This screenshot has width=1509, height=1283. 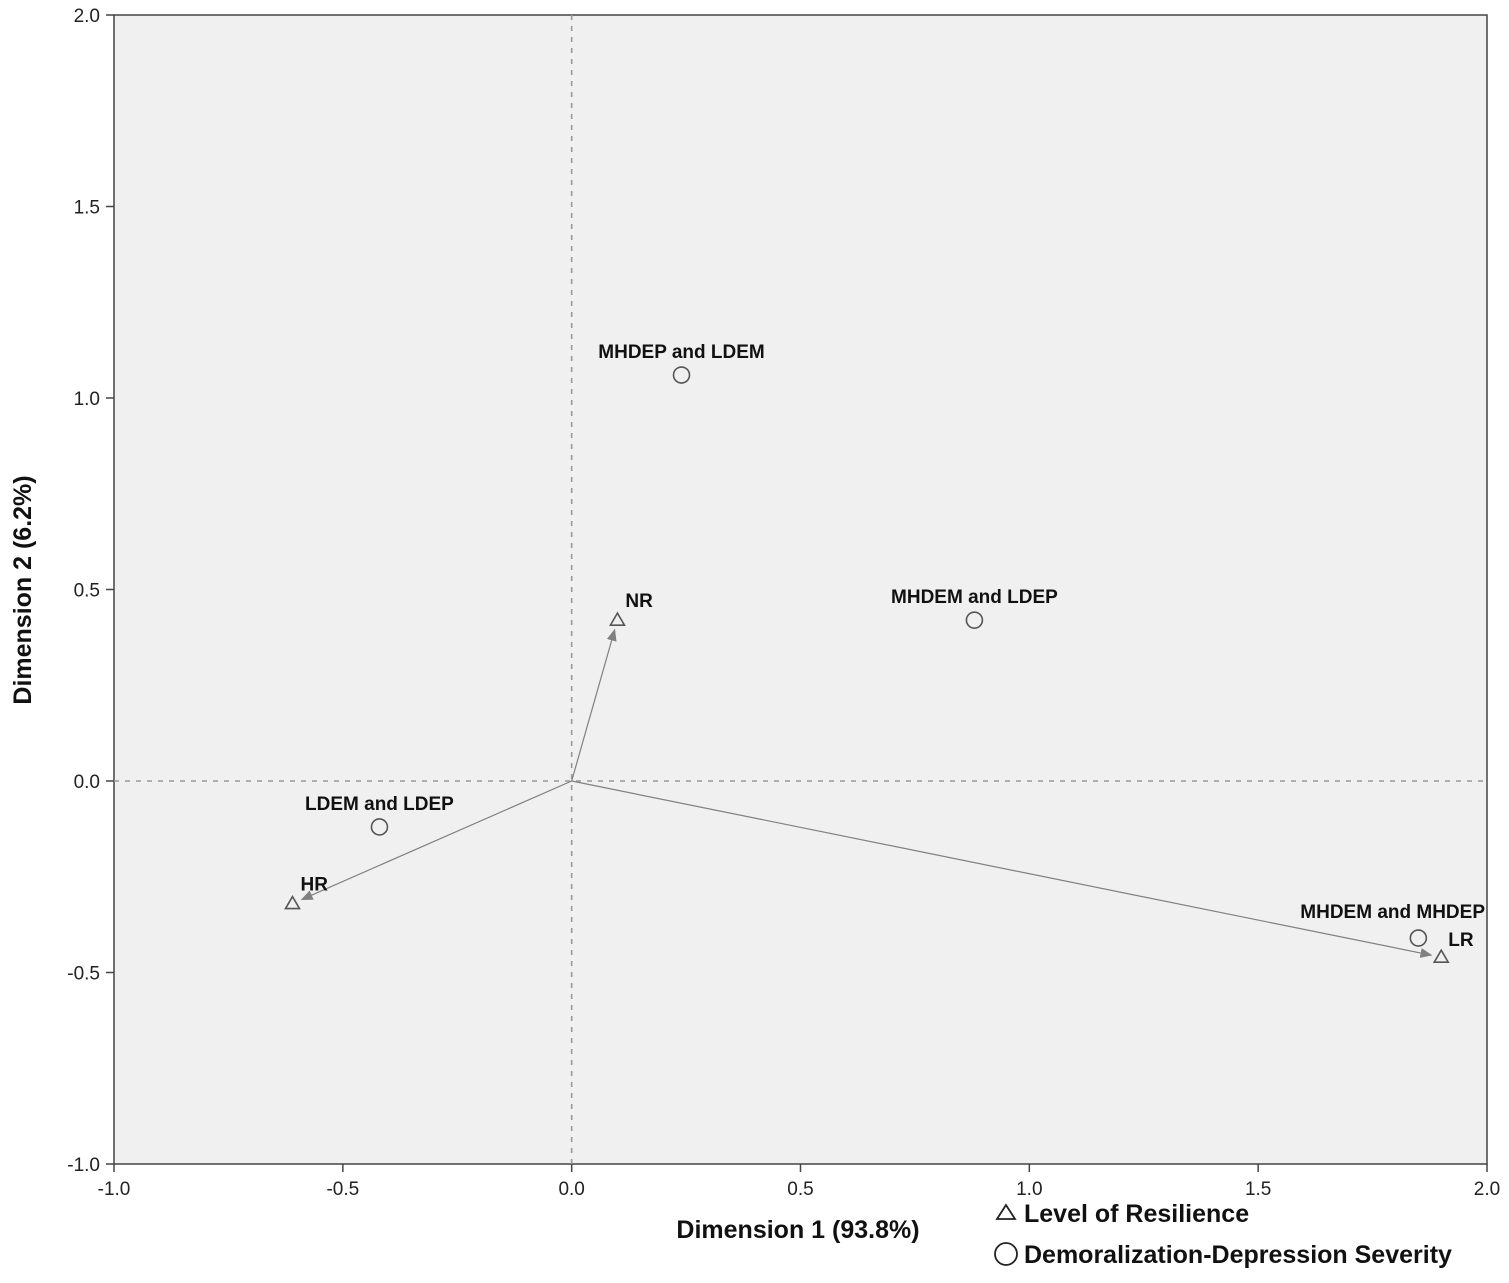 What do you see at coordinates (571, 1189) in the screenshot?
I see `x-tick-label: 0.0` at bounding box center [571, 1189].